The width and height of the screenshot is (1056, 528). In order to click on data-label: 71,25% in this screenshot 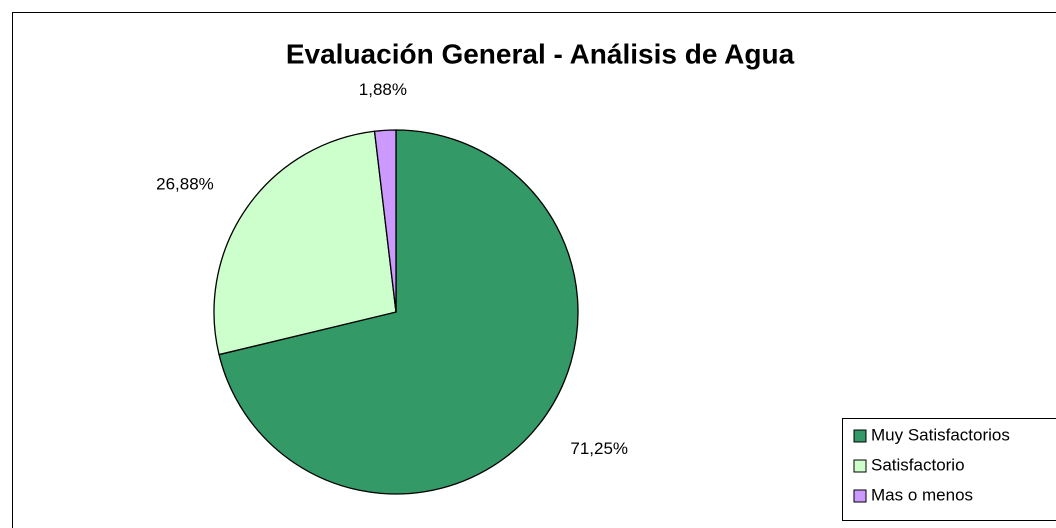, I will do `click(599, 448)`.